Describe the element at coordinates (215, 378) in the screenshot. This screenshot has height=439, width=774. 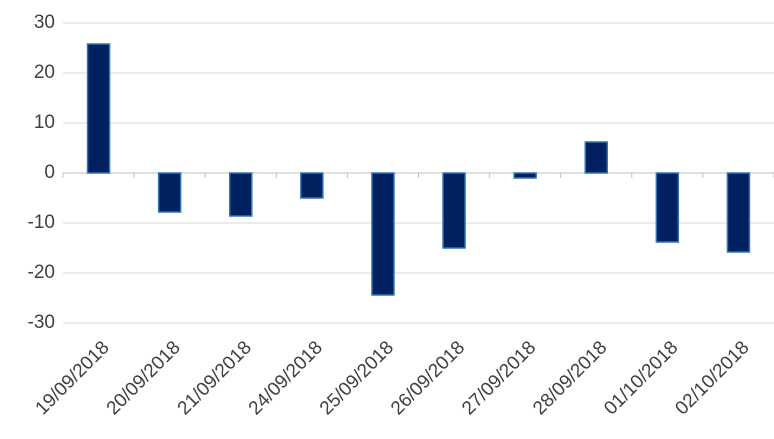
I see `x-tick-label: 21/09/2018` at that location.